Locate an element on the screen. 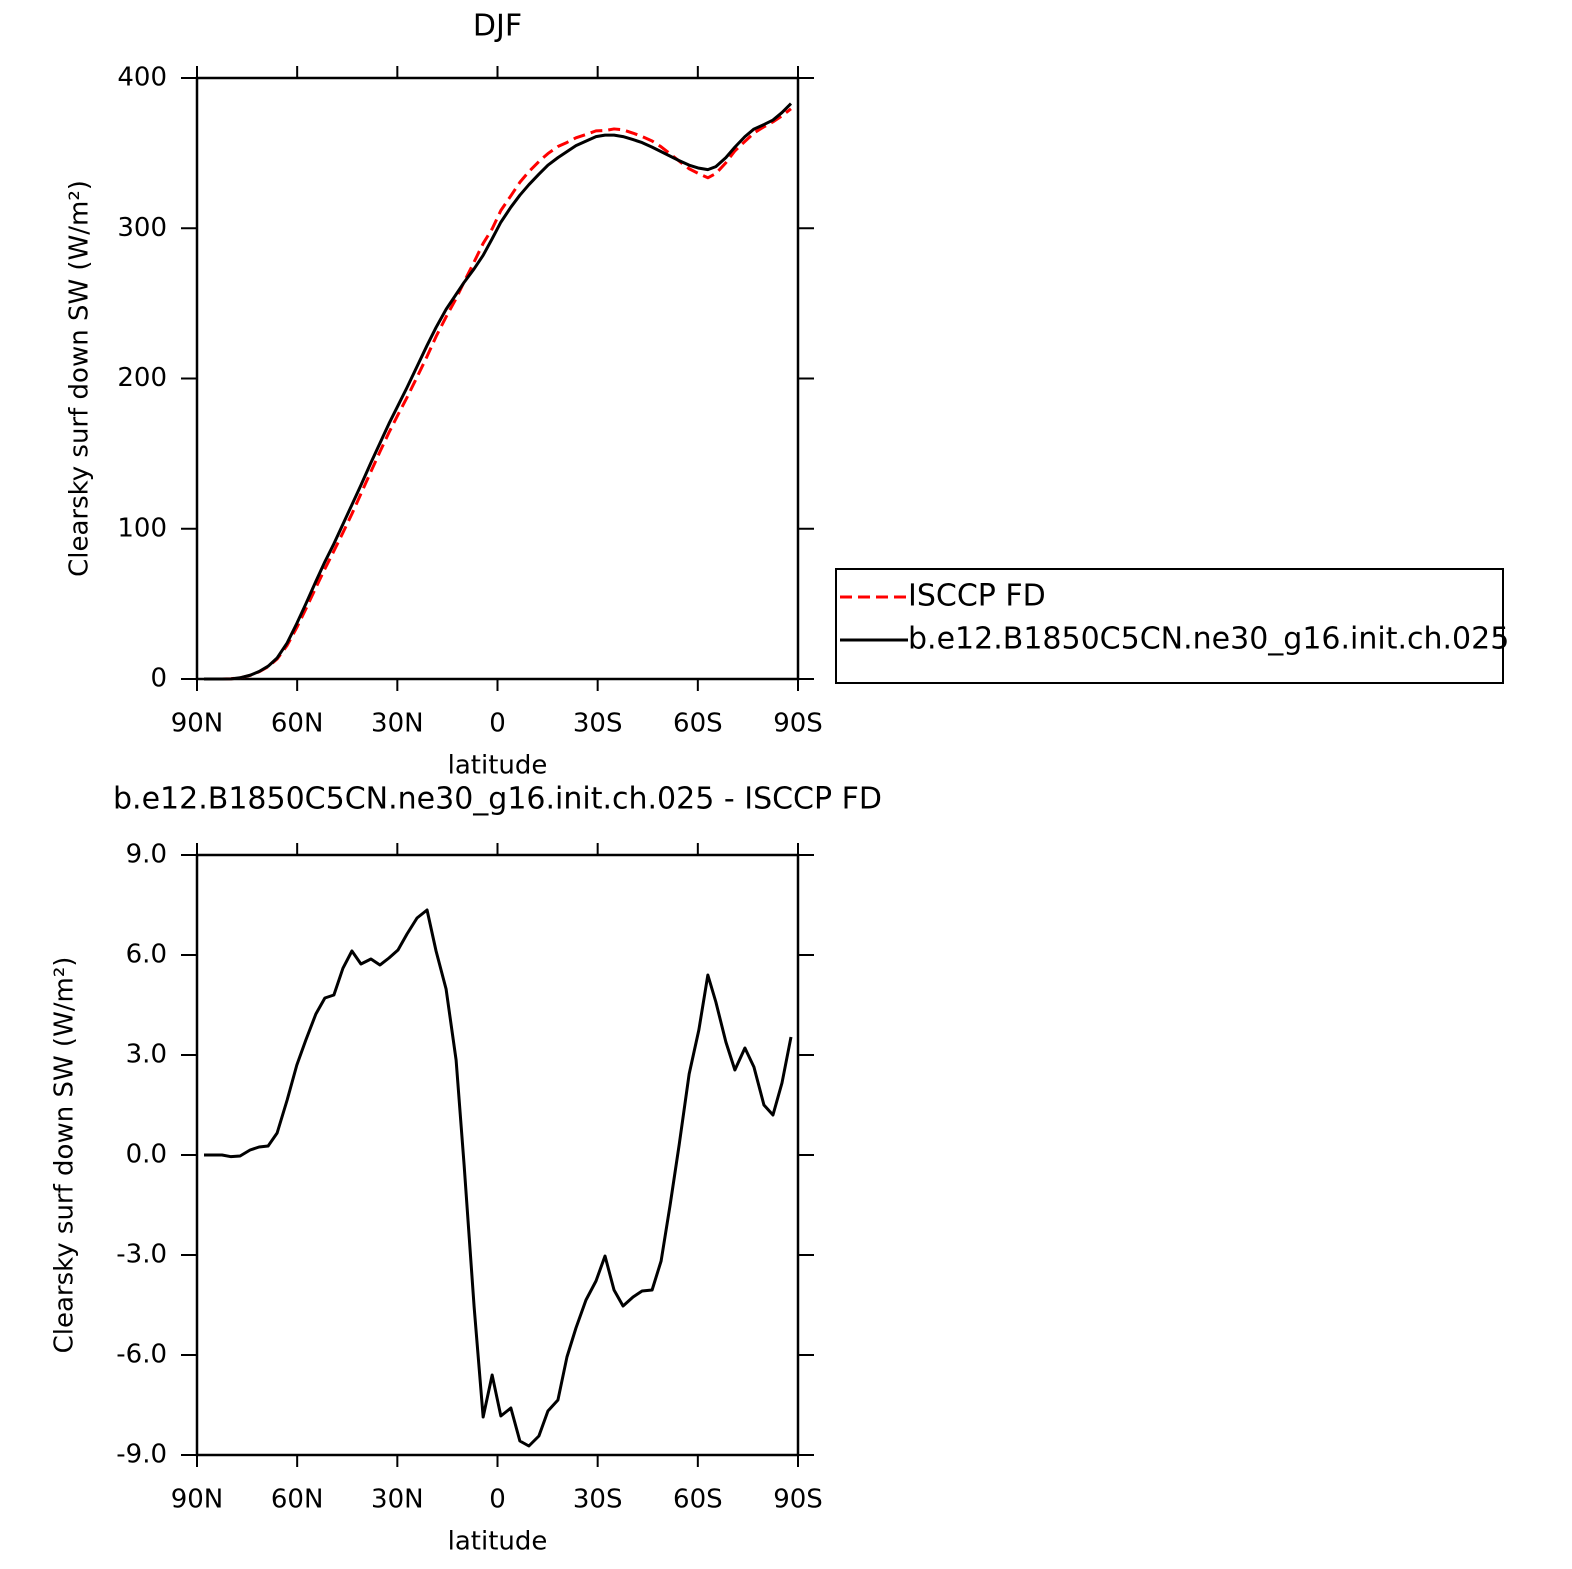 This screenshot has height=1569, width=1572. y-tick-label: 200 is located at coordinates (142, 378).